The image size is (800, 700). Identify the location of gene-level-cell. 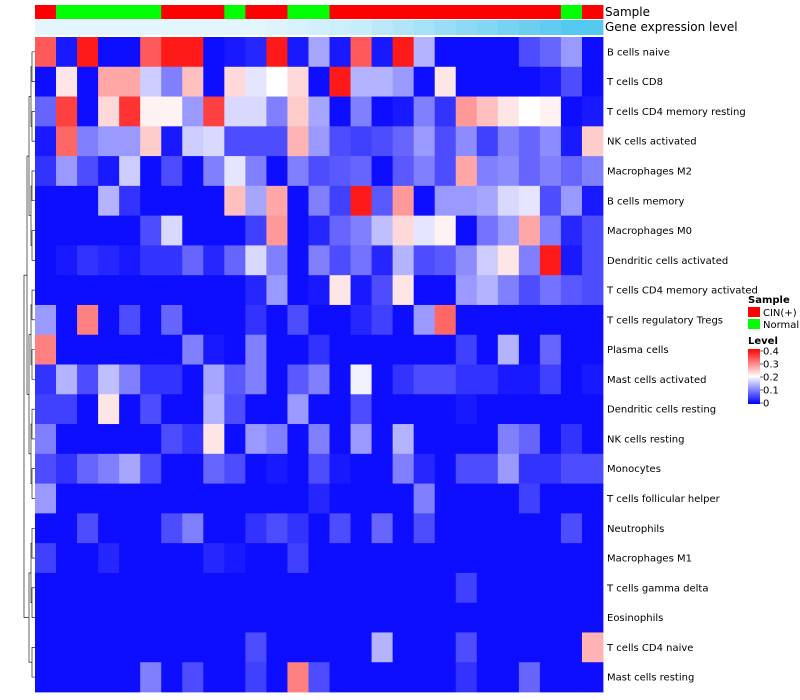
(193, 27).